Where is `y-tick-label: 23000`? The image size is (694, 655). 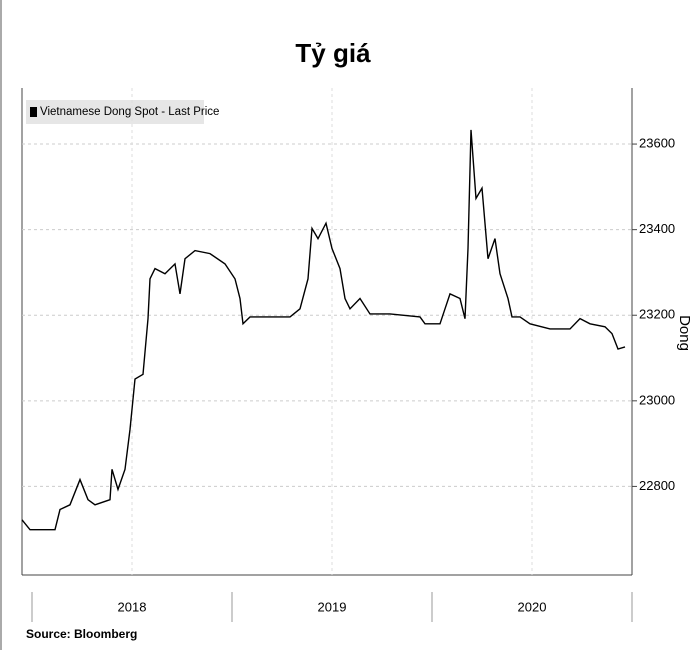
y-tick-label: 23000 is located at coordinates (657, 399).